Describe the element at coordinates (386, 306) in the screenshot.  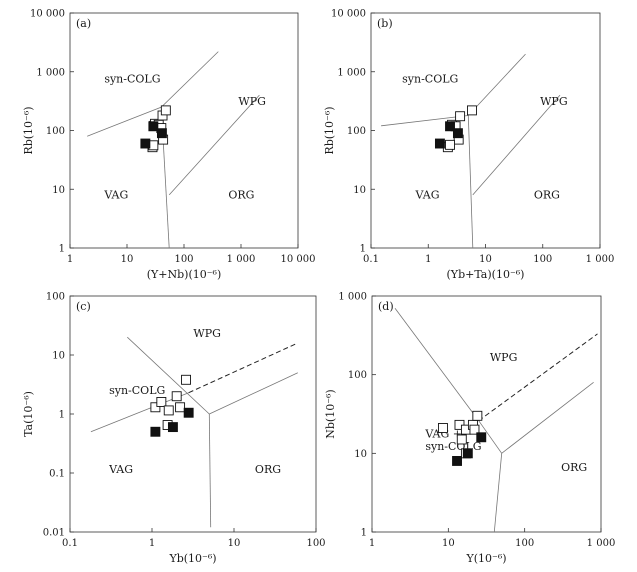
I see `panel-label: (d)` at that location.